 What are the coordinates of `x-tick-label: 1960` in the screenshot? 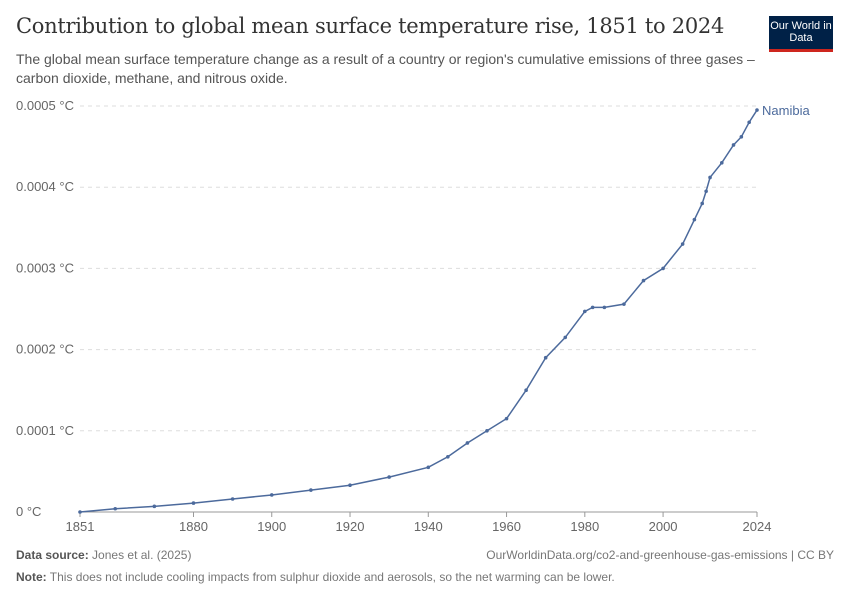 It's located at (506, 526).